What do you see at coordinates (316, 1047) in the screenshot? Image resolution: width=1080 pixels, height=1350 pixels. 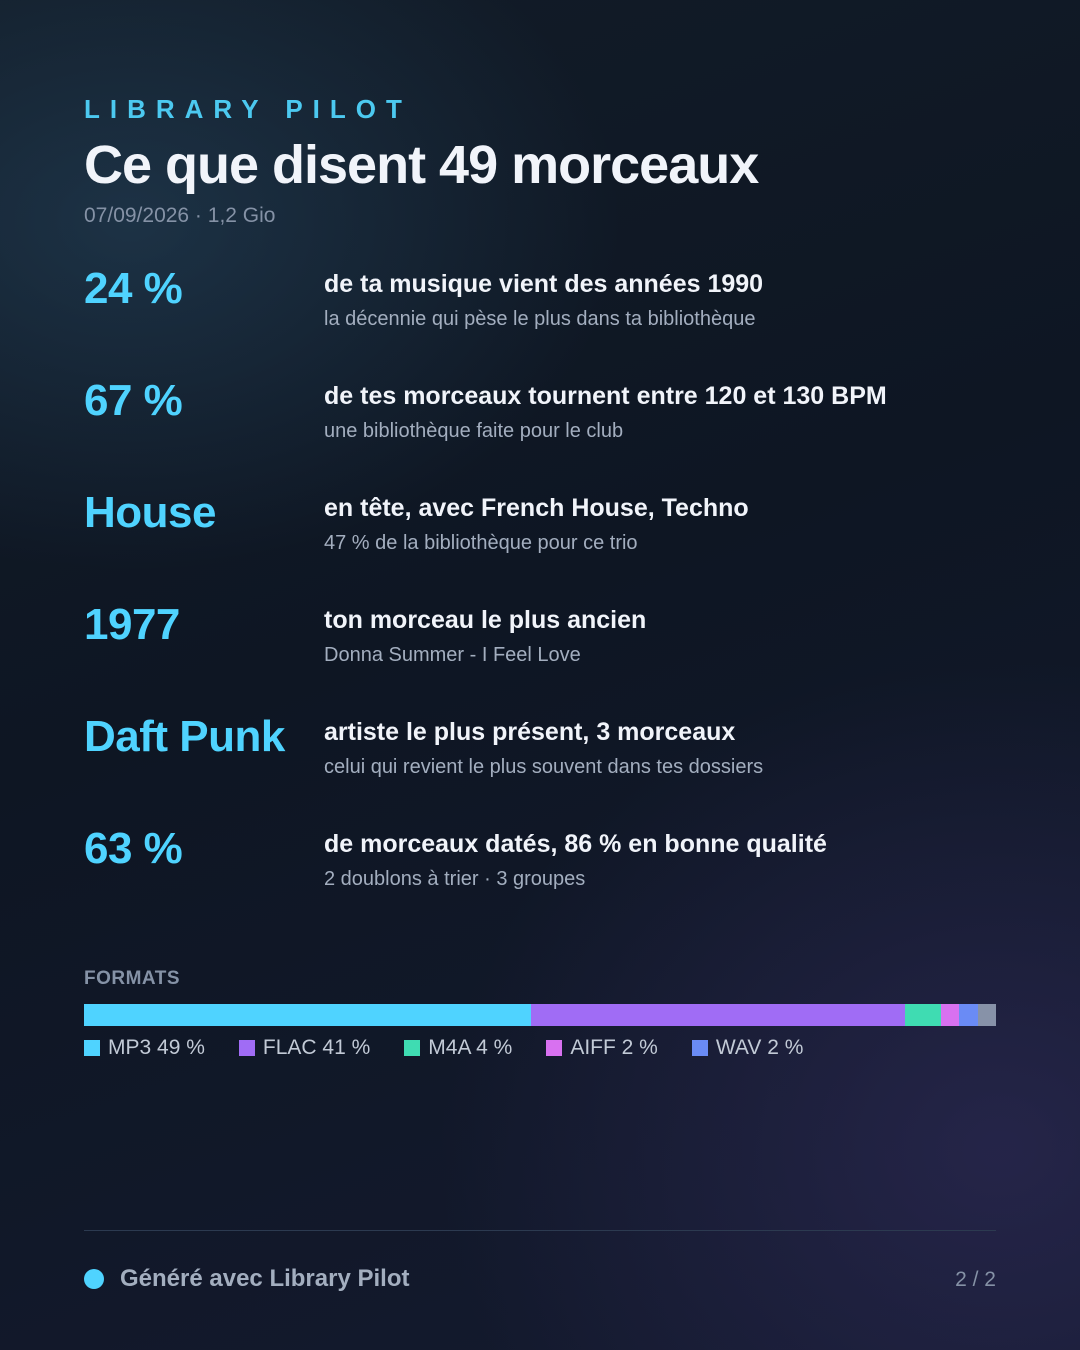 I see `legend-label: FLAC 41 %` at bounding box center [316, 1047].